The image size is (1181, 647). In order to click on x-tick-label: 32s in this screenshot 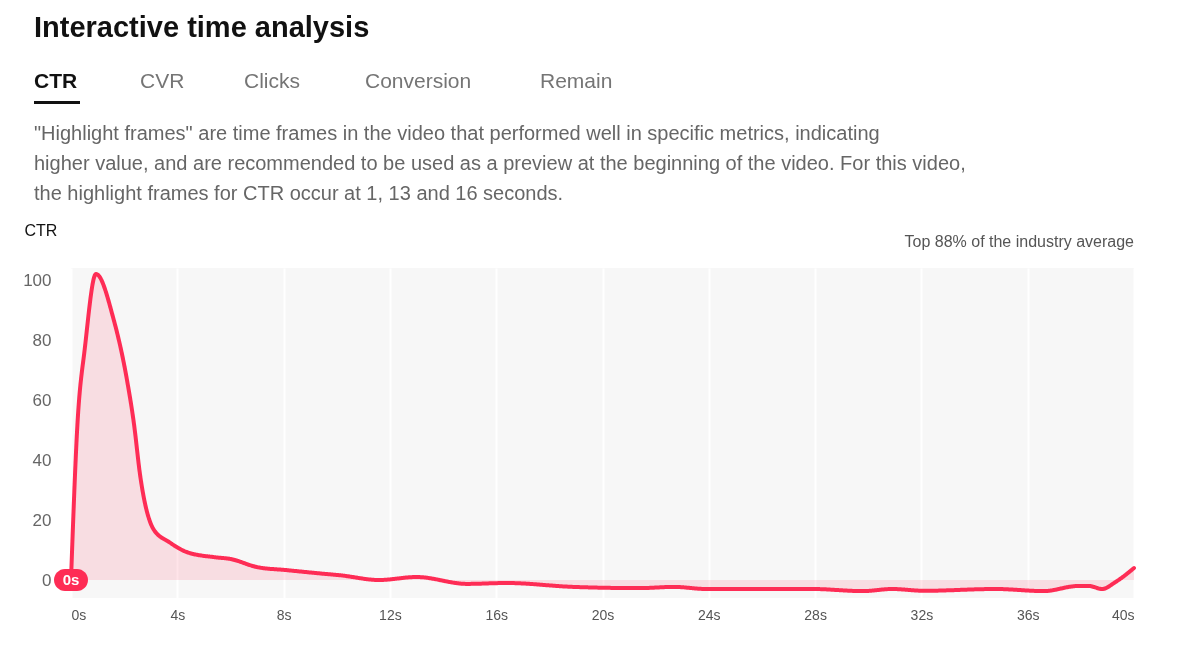, I will do `click(922, 614)`.